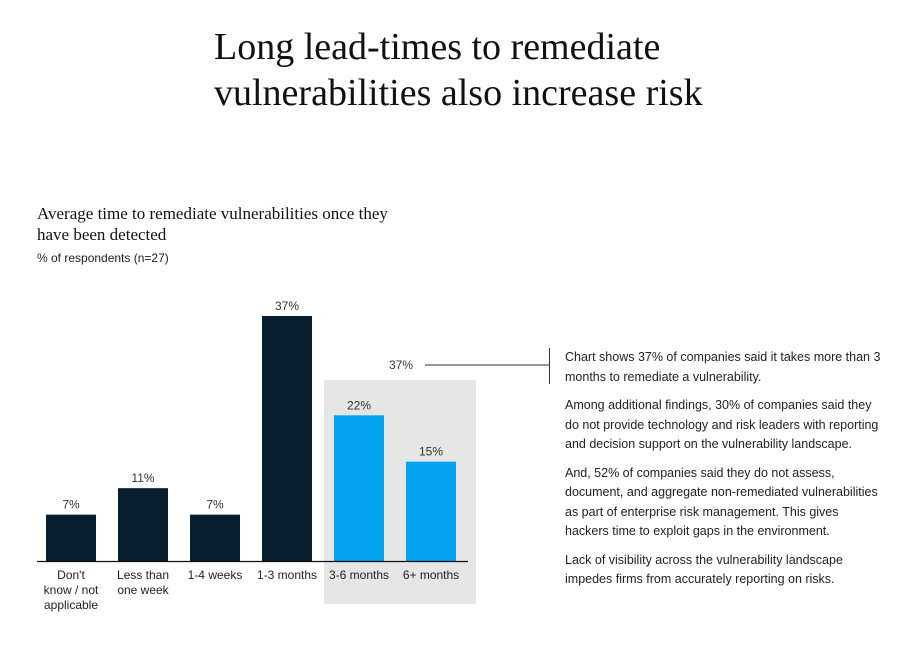 This screenshot has height=652, width=921. What do you see at coordinates (287, 575) in the screenshot?
I see `category-label: 1-3 months` at bounding box center [287, 575].